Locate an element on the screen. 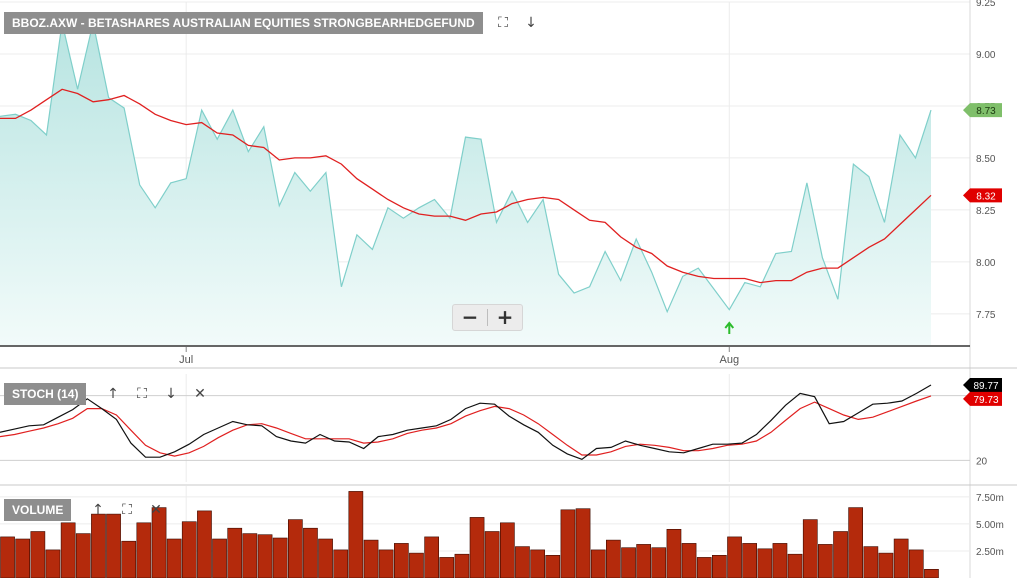 Image resolution: width=1017 pixels, height=578 pixels. stoch-d-line is located at coordinates (466, 426).